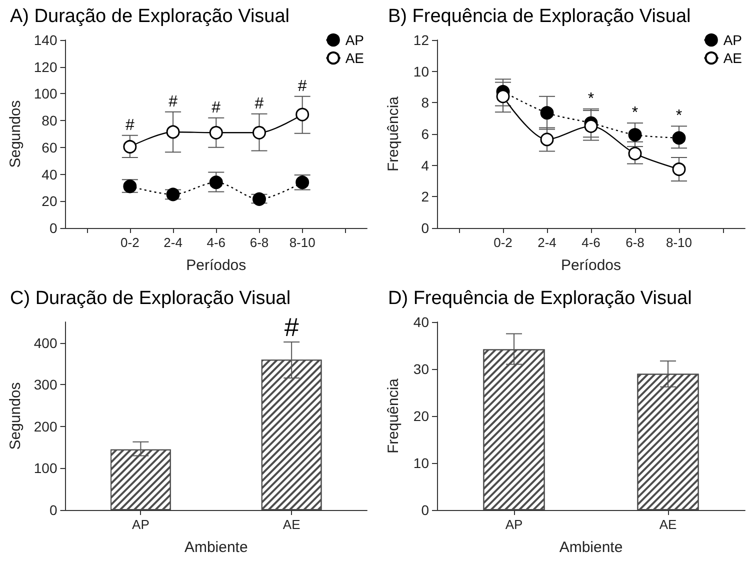  I want to click on y-tick-label: 140, so click(46, 40).